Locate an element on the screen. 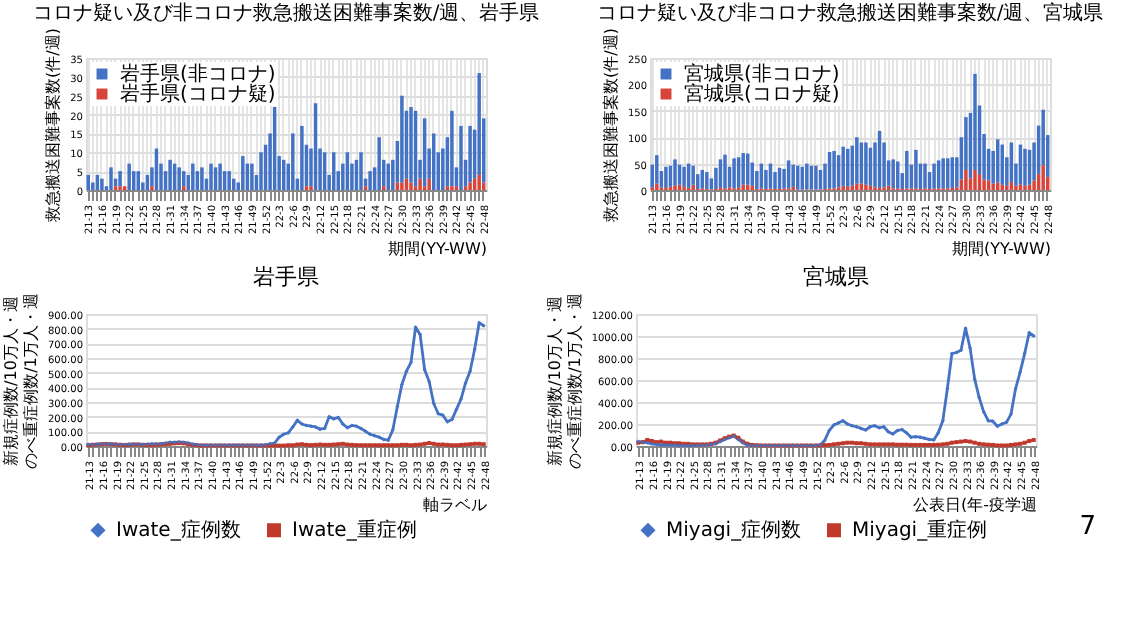  legend-label: 宮城県(コロナ疑) is located at coordinates (762, 94).